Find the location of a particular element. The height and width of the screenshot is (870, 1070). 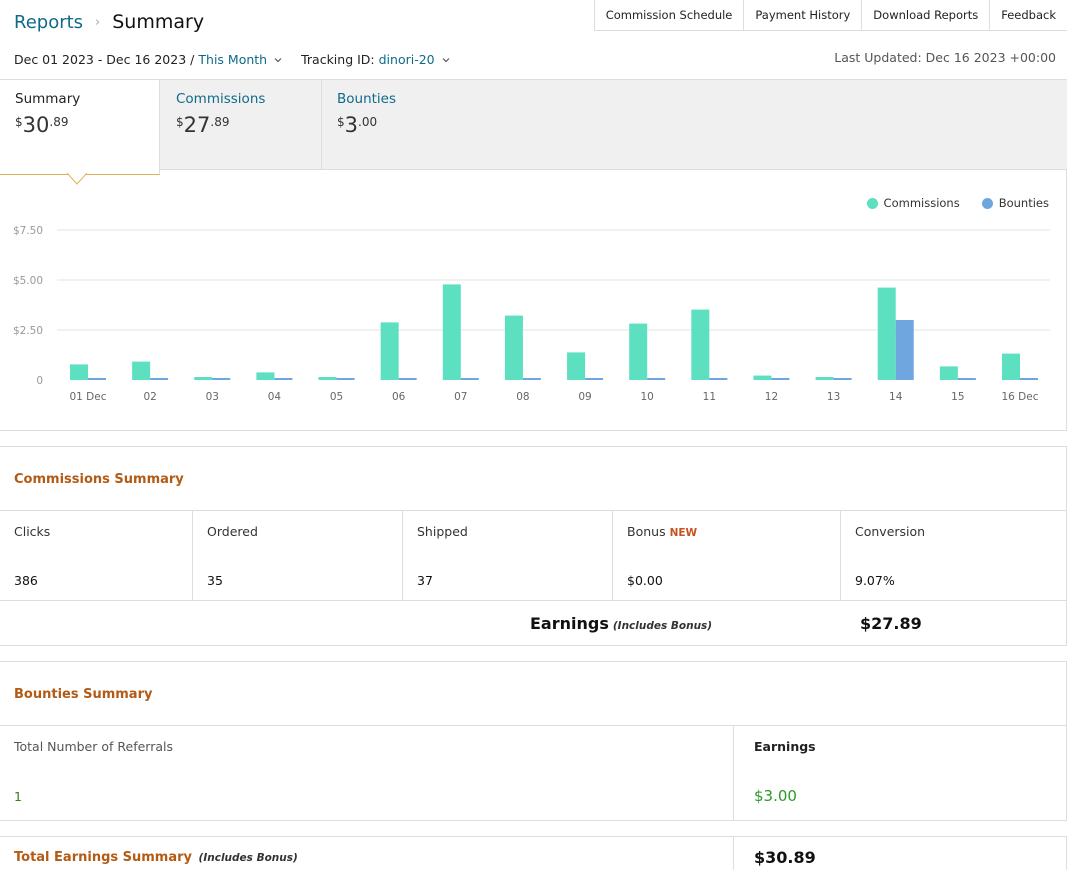

legend-commissions-swatch is located at coordinates (872, 203).